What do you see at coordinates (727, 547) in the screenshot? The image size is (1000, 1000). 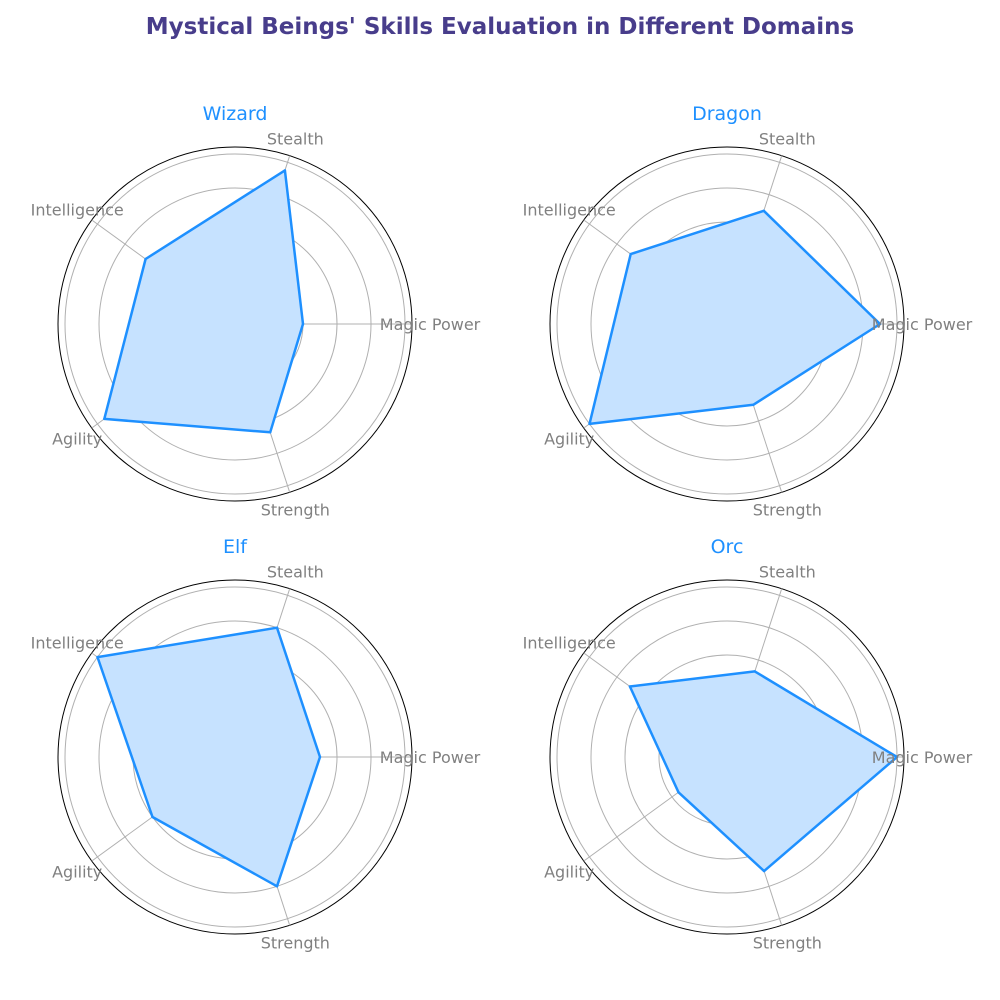 I see `subplot-title: Orc` at bounding box center [727, 547].